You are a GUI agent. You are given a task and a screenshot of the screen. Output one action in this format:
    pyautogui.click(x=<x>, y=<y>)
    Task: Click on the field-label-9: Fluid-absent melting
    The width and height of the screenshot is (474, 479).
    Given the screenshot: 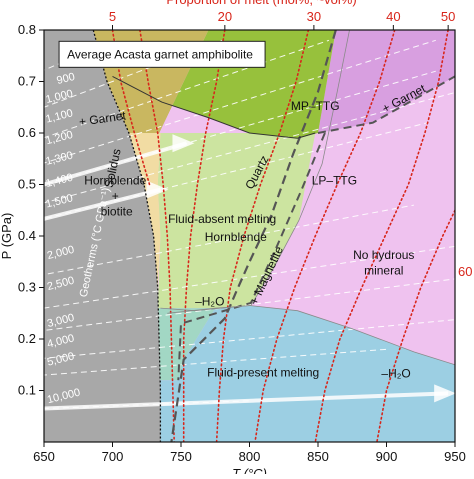 What is the action you would take?
    pyautogui.click(x=222, y=219)
    